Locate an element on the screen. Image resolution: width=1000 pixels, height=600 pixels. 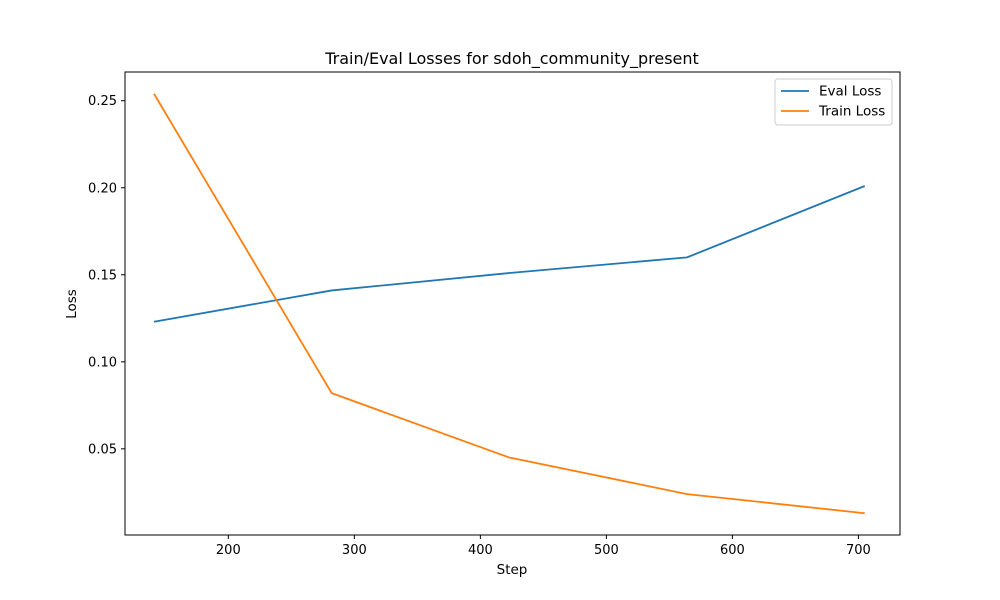
eval-loss-legend-label: Eval Loss is located at coordinates (850, 92).